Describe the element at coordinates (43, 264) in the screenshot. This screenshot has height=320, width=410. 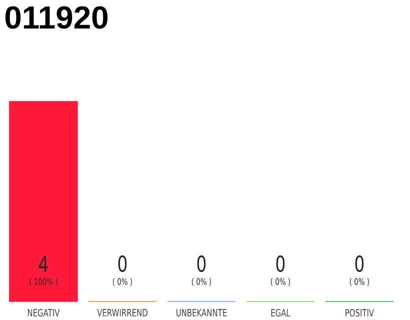
I see `data-label: 4` at that location.